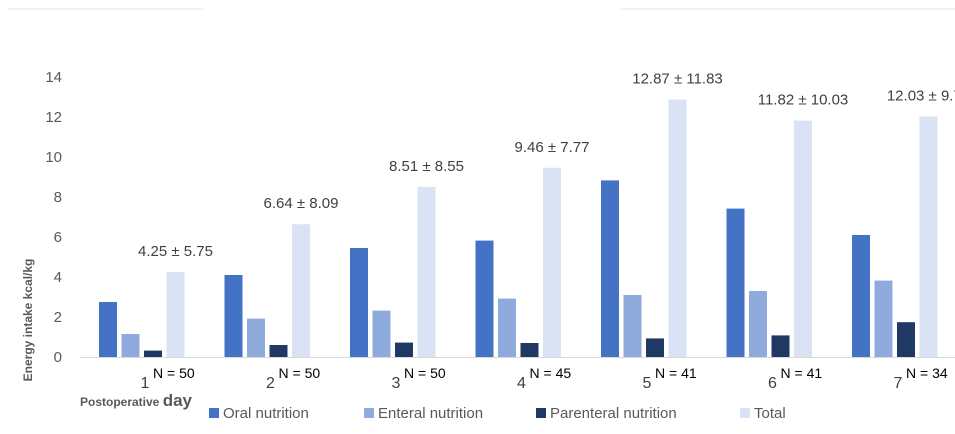 Image resolution: width=955 pixels, height=434 pixels. Describe the element at coordinates (175, 251) in the screenshot. I see `total-data-label: 4.25 ± 5.75` at that location.